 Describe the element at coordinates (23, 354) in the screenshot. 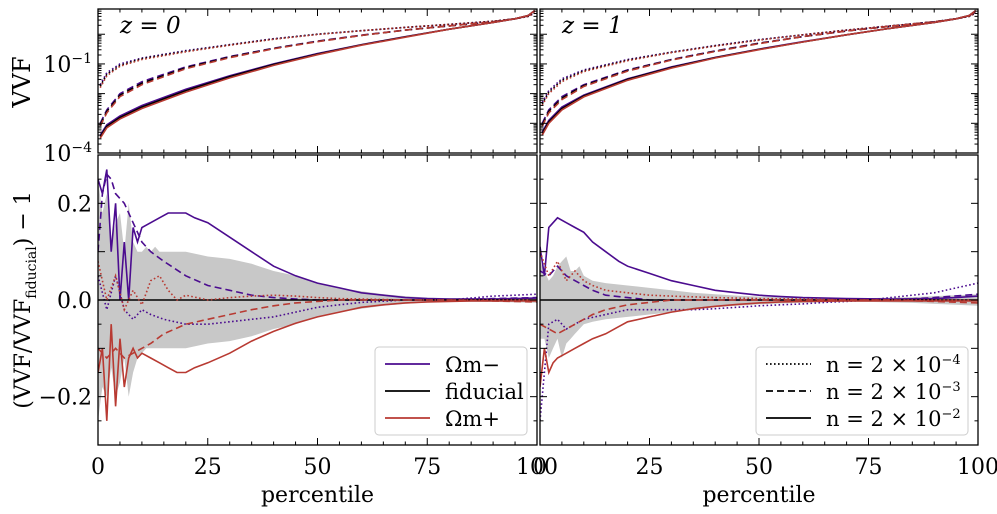

I see `ylabel-part: (VVF/VVF` at that location.